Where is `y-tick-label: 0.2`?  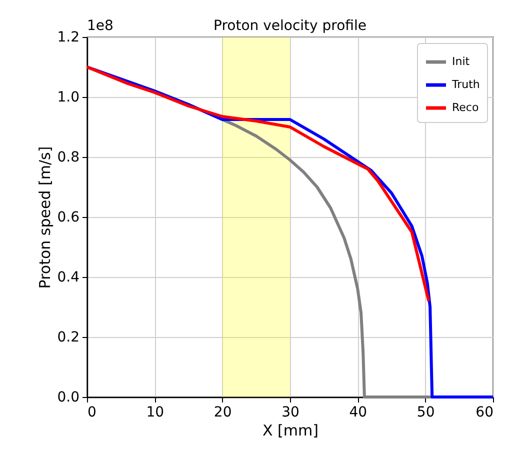 y-tick-label: 0.2 is located at coordinates (68, 338).